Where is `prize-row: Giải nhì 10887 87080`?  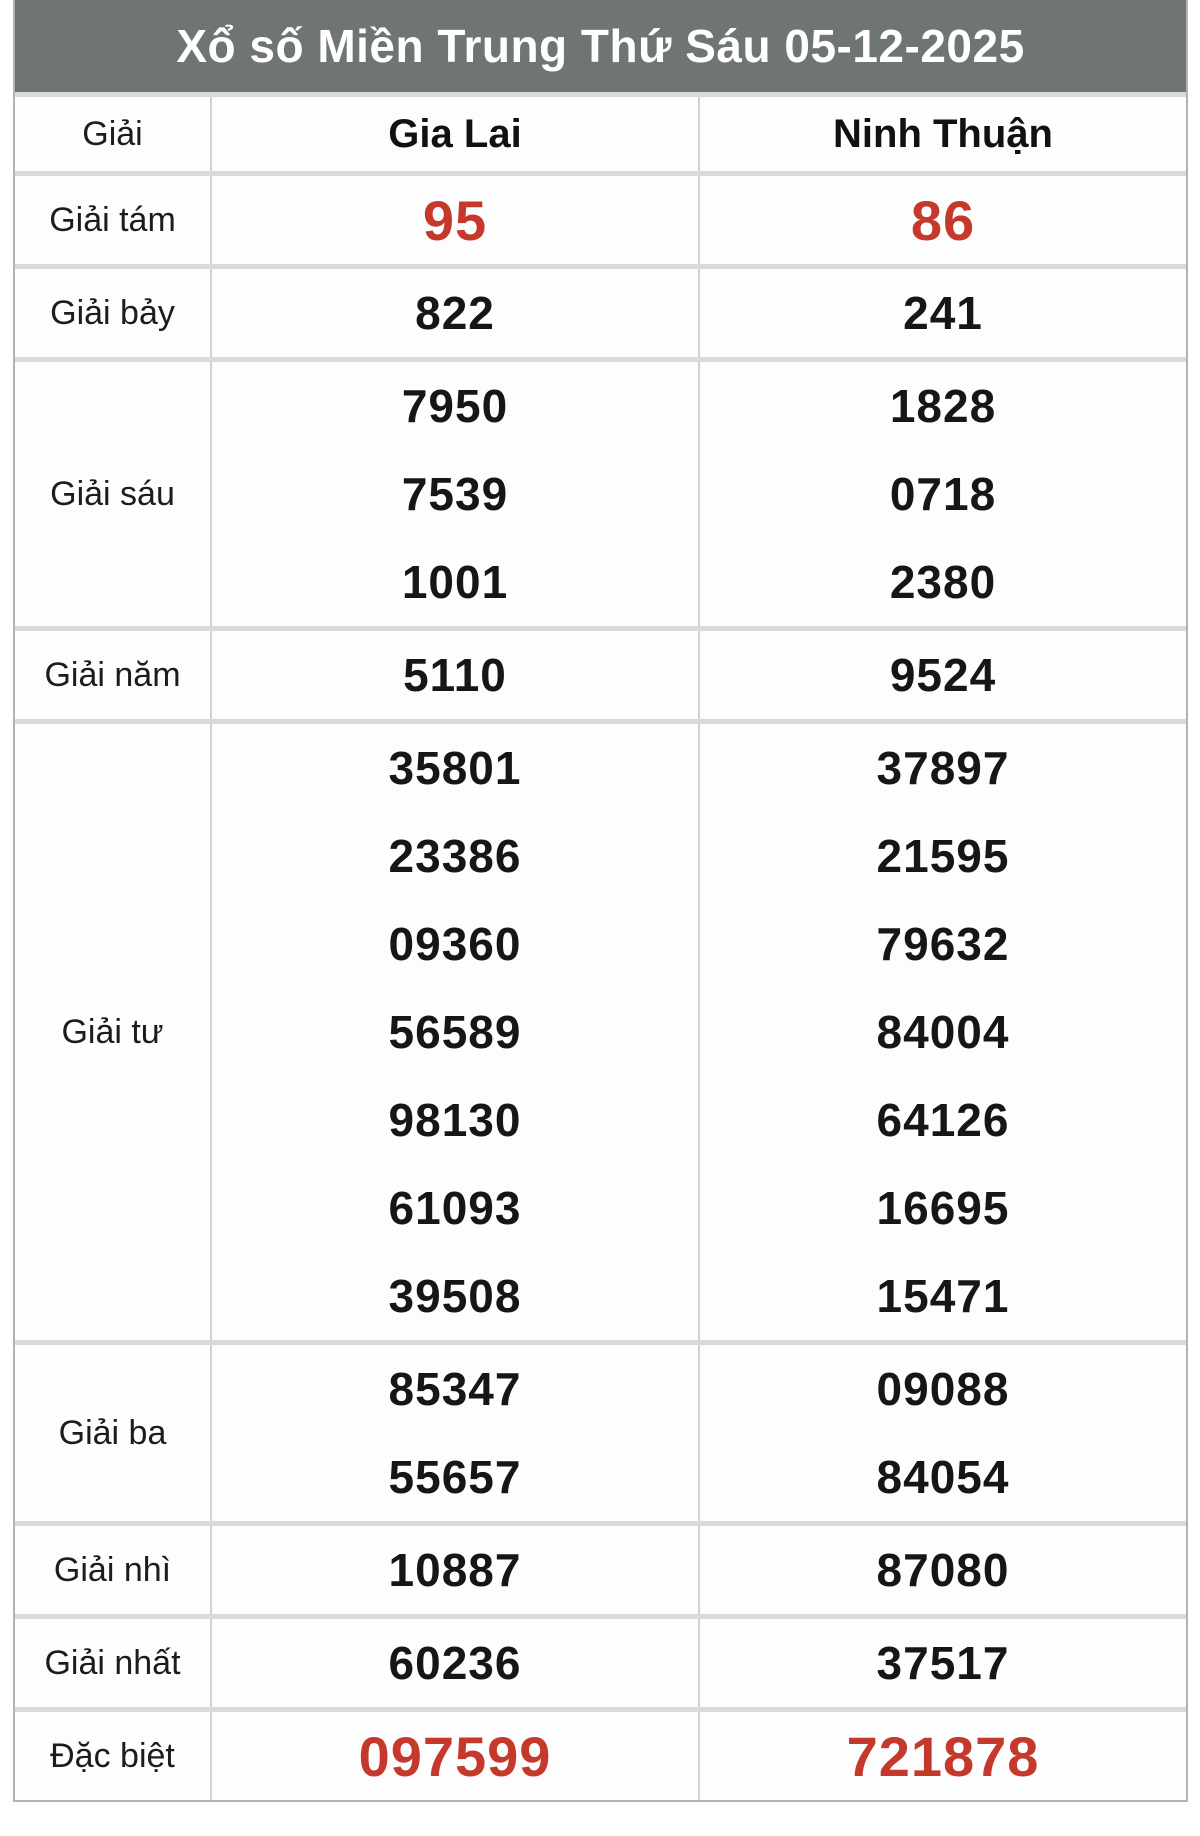
prize-row: Giải nhì 10887 87080 is located at coordinates (600, 1570).